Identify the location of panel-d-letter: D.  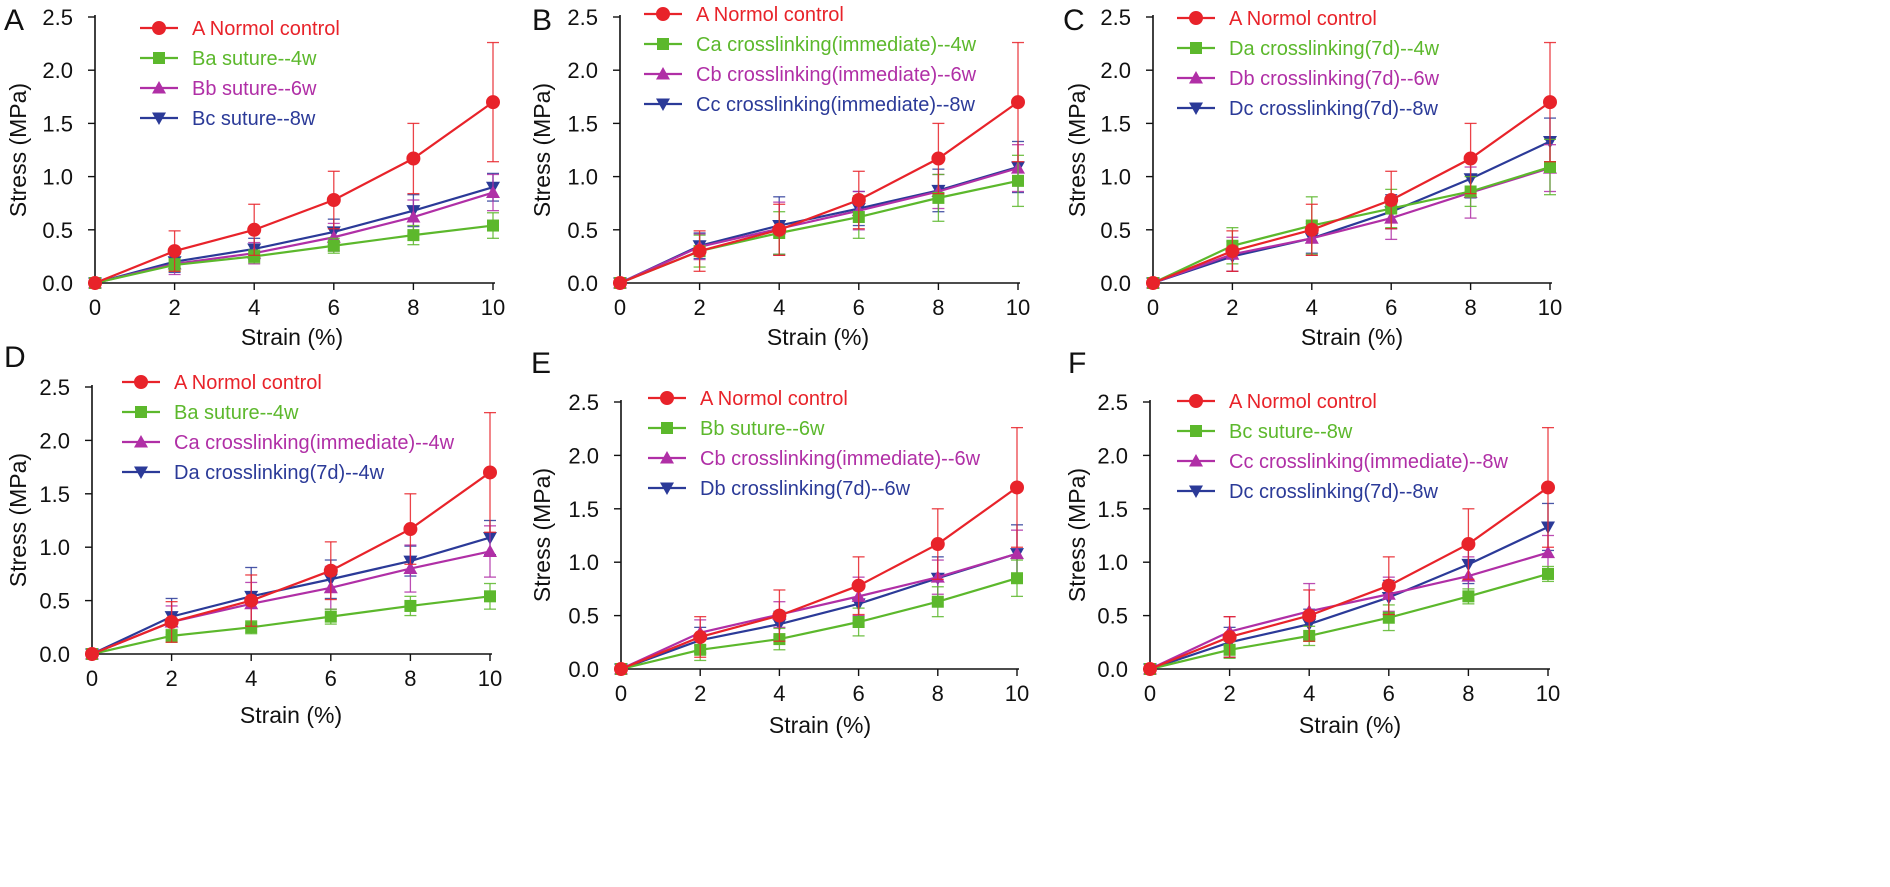
(15, 357).